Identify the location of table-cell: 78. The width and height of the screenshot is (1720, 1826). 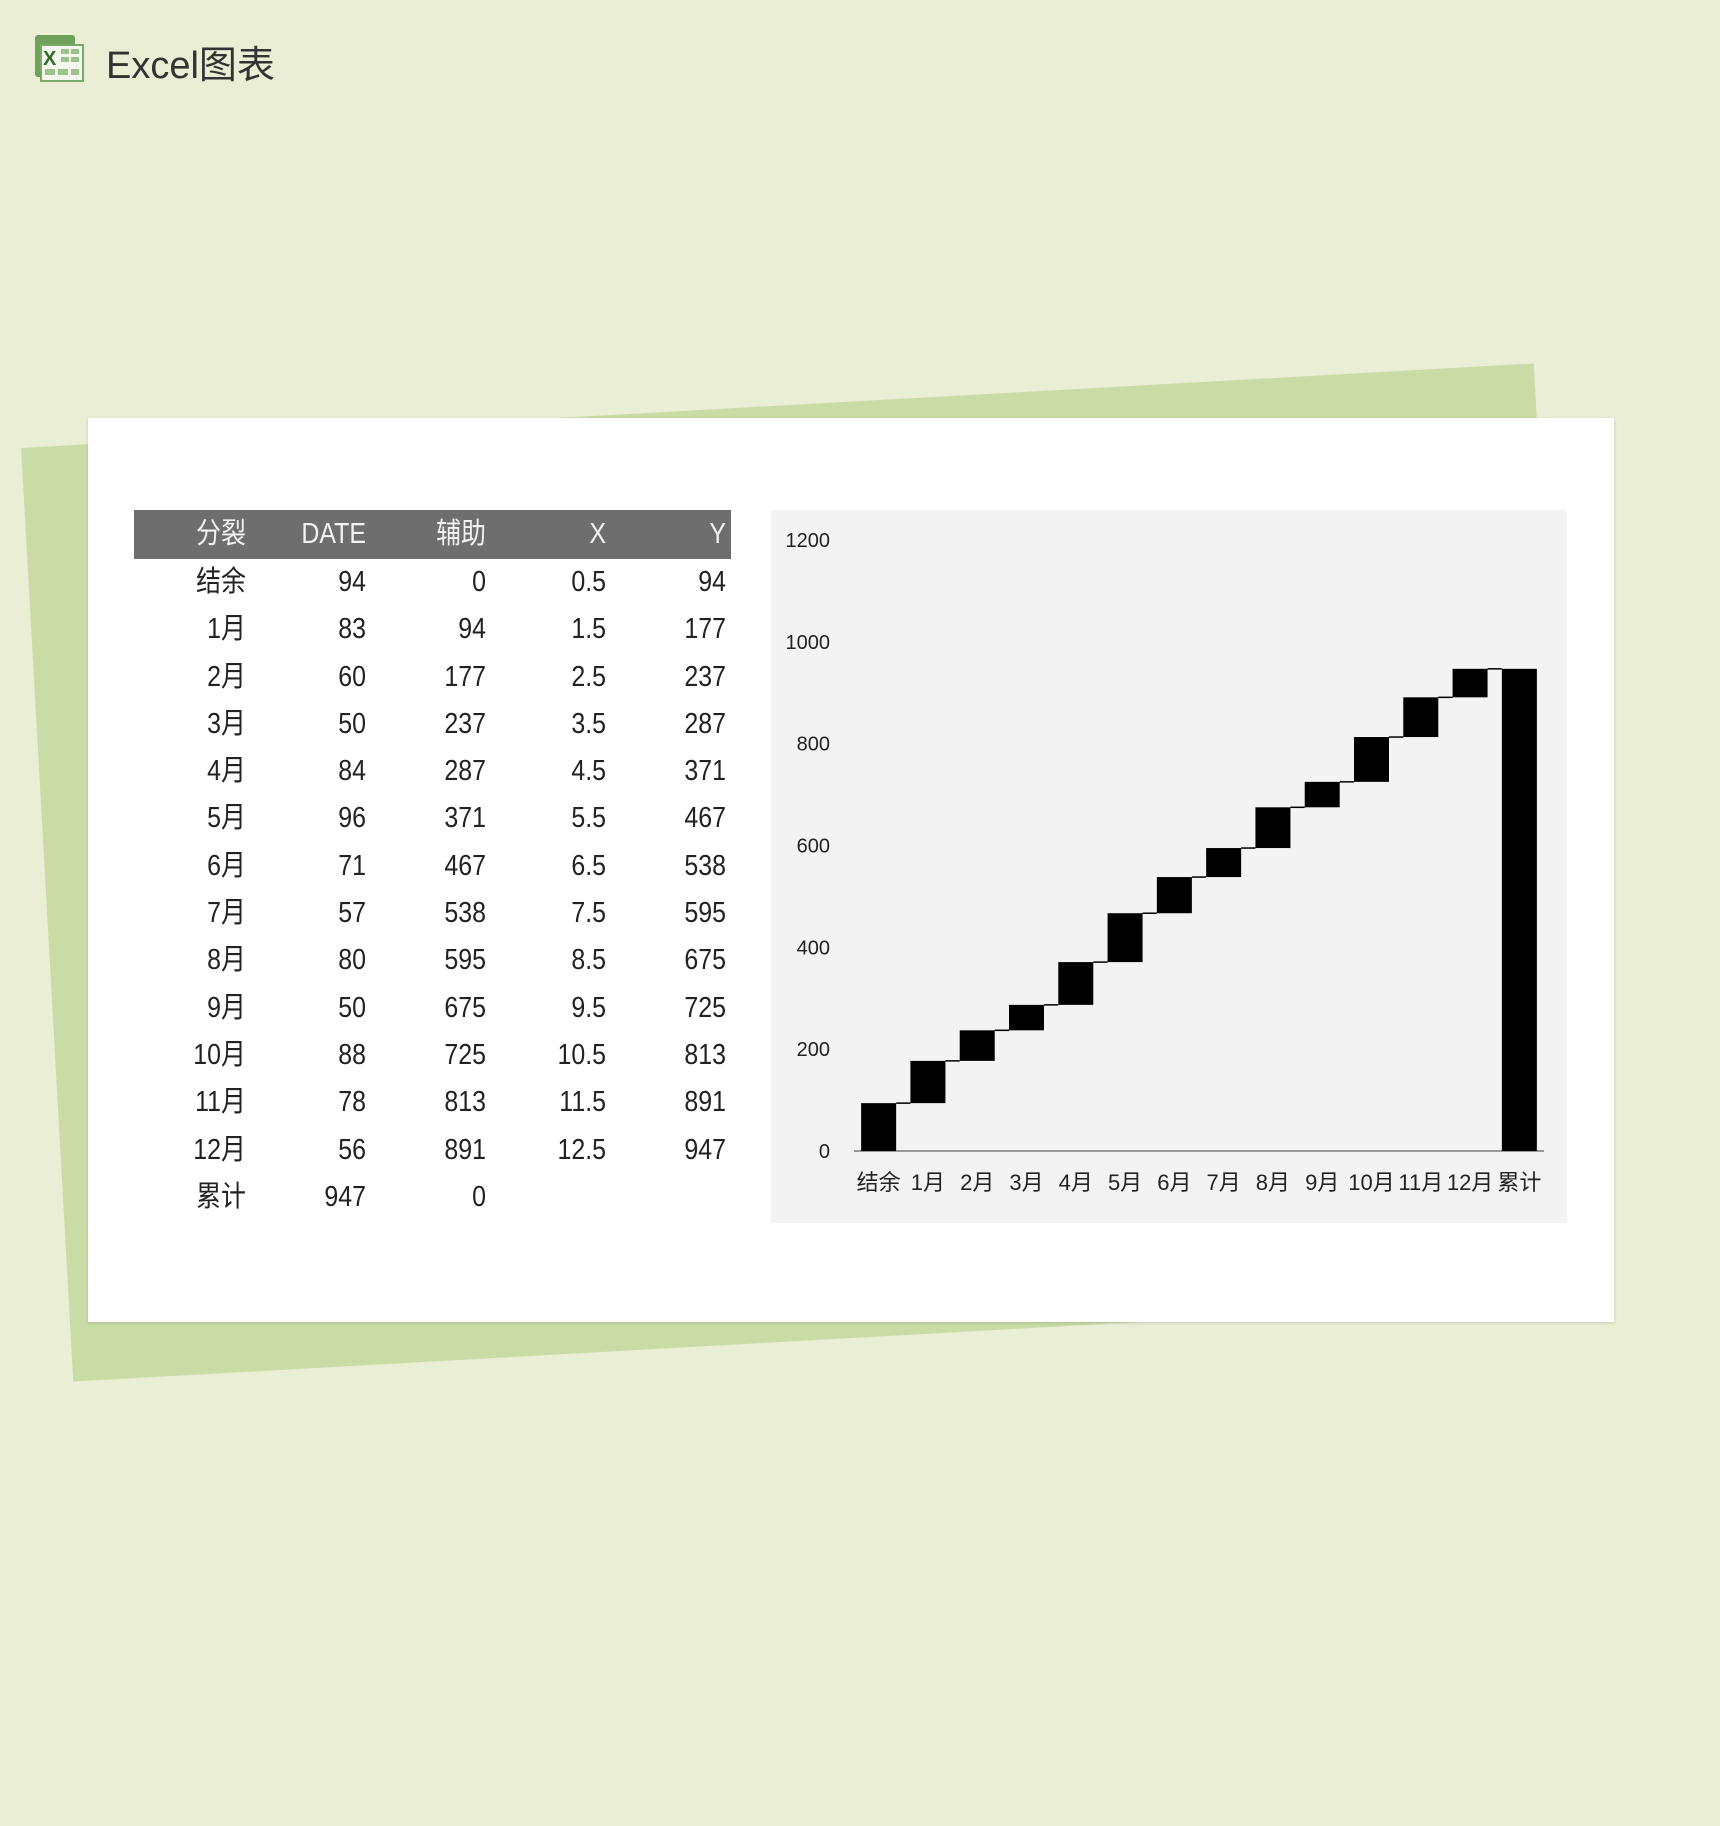
(352, 1102).